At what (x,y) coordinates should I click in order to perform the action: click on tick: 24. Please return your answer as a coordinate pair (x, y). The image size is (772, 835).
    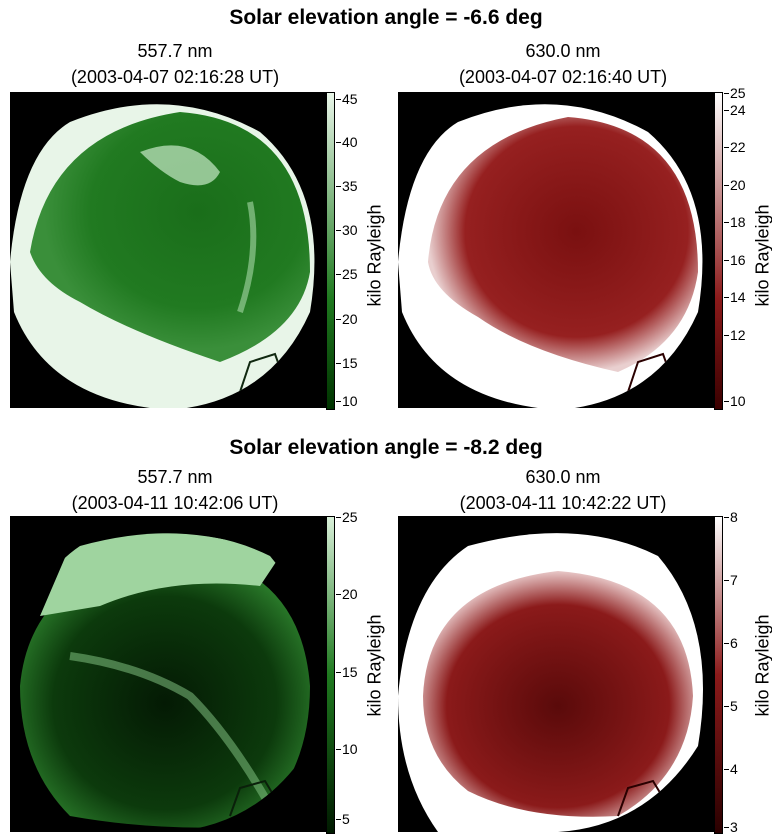
    Looking at the image, I should click on (738, 110).